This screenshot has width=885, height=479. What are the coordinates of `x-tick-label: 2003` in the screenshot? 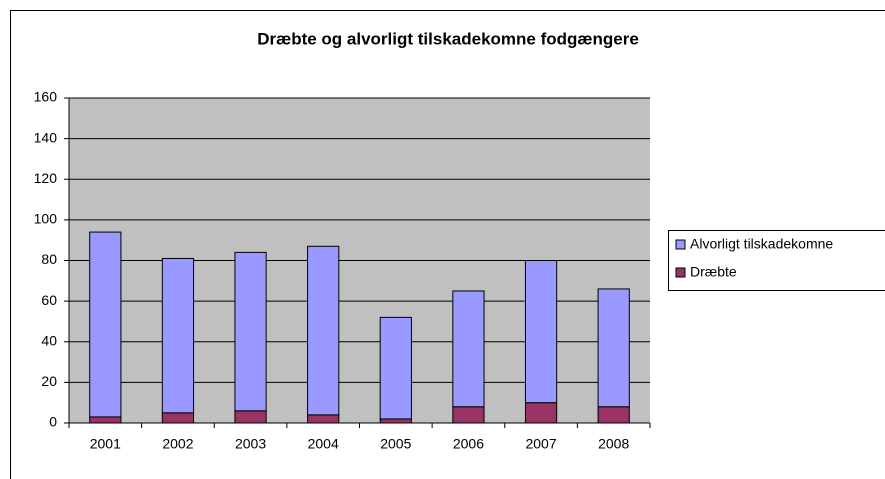 It's located at (250, 444).